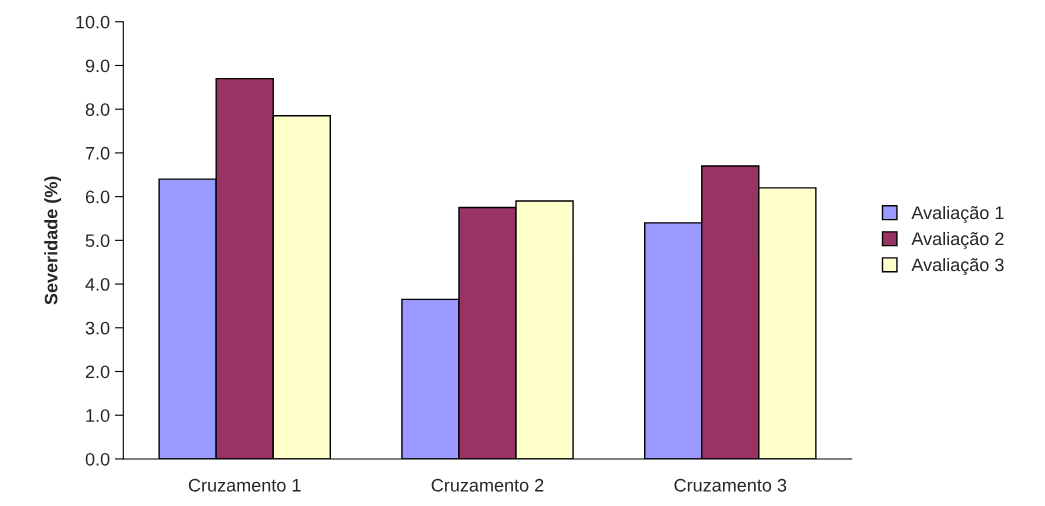  What do you see at coordinates (957, 214) in the screenshot?
I see `legend-label: Avaliação 1` at bounding box center [957, 214].